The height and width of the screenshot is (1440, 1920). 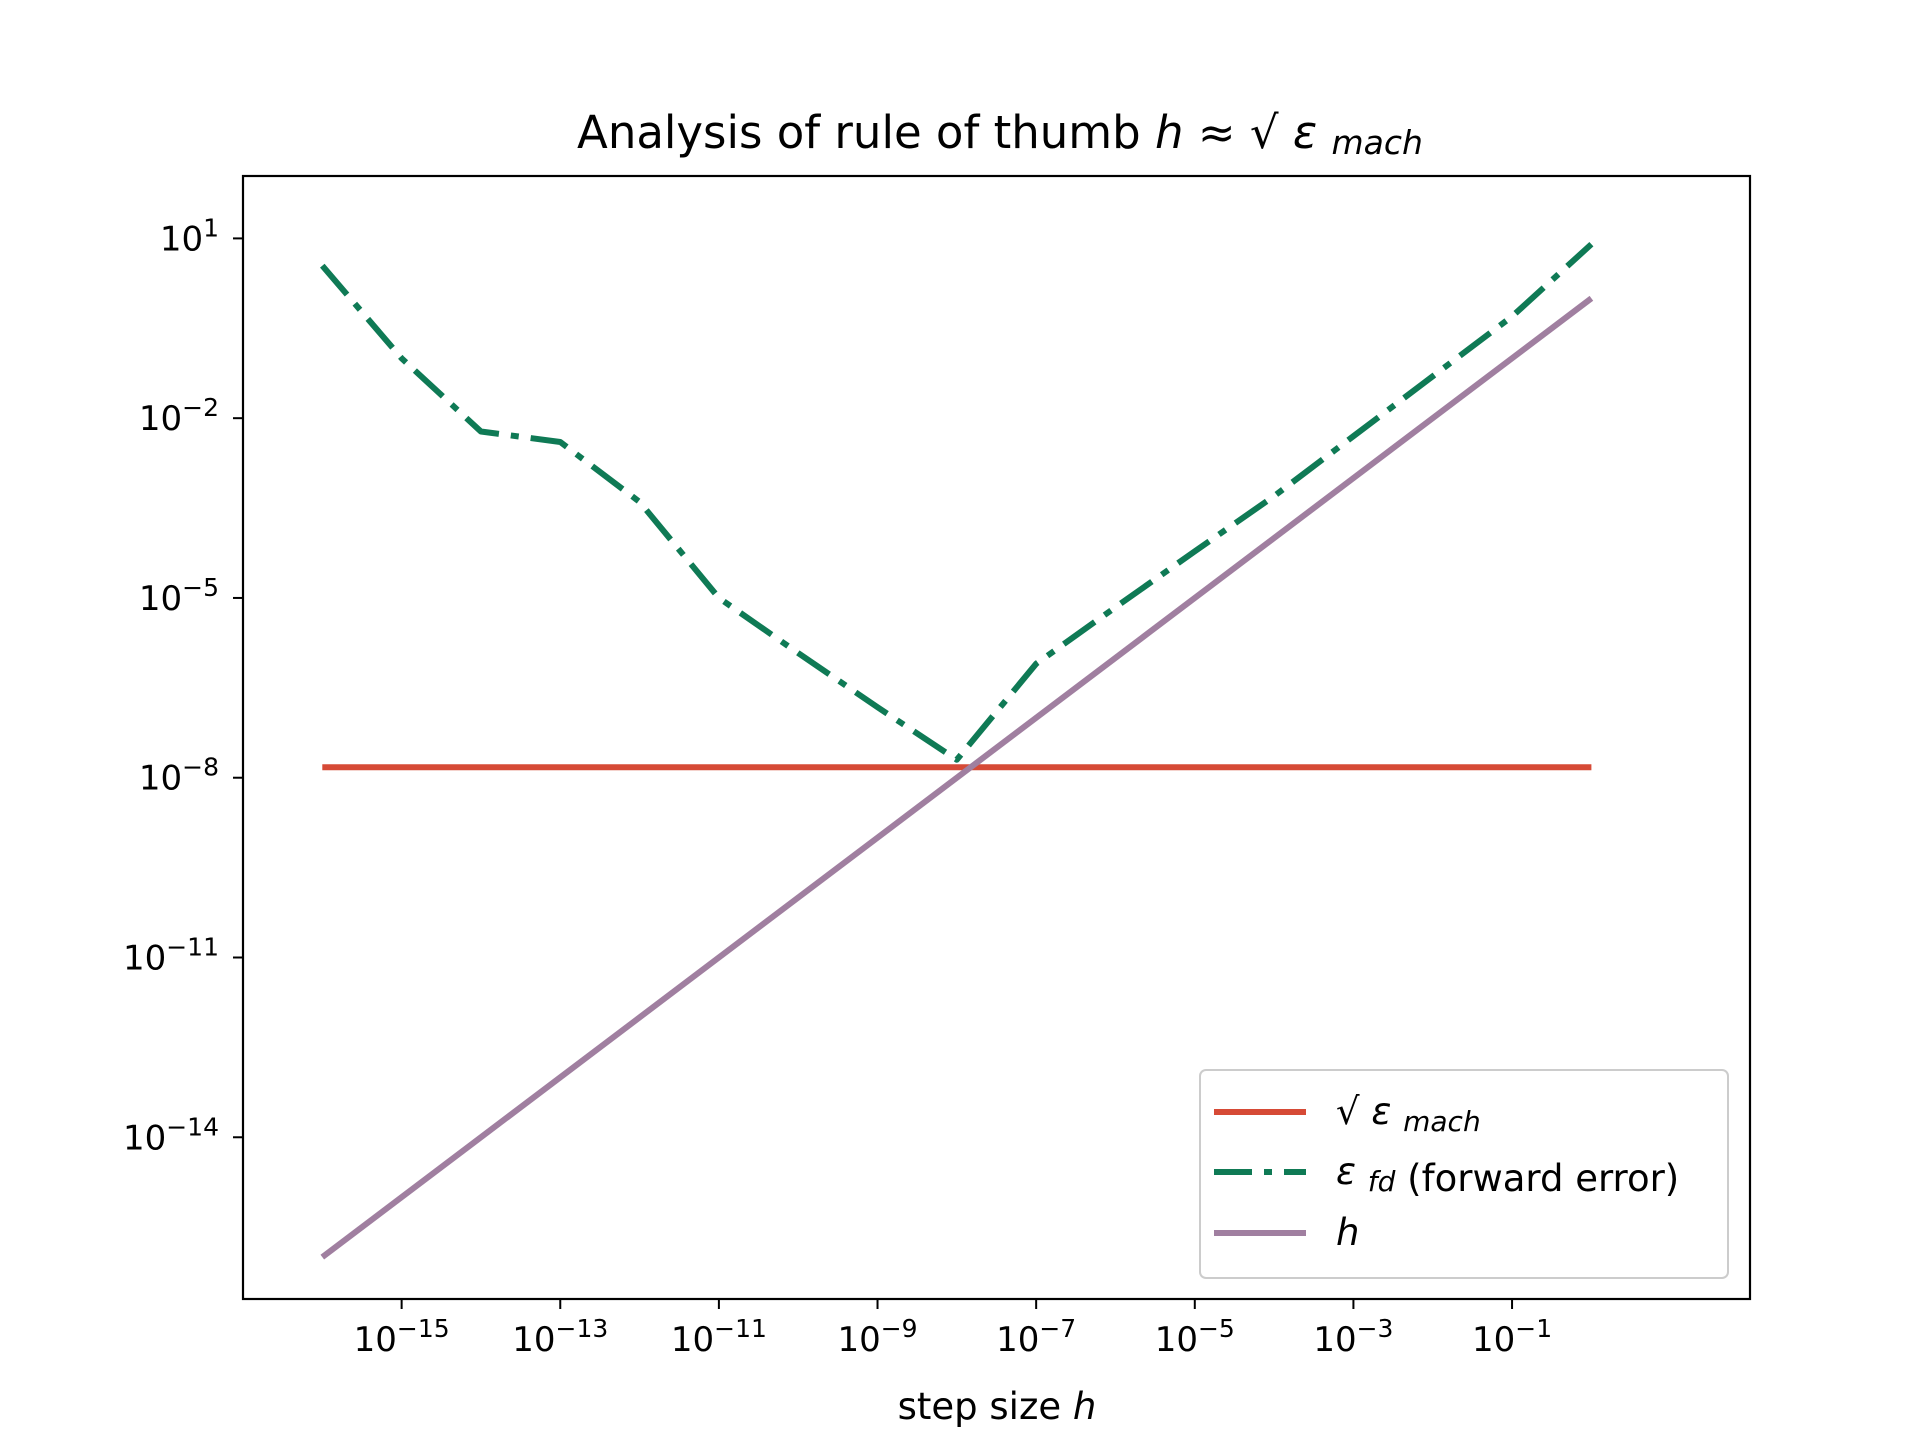 What do you see at coordinates (1512, 1337) in the screenshot?
I see `x-tick-label: 10⁻¹` at bounding box center [1512, 1337].